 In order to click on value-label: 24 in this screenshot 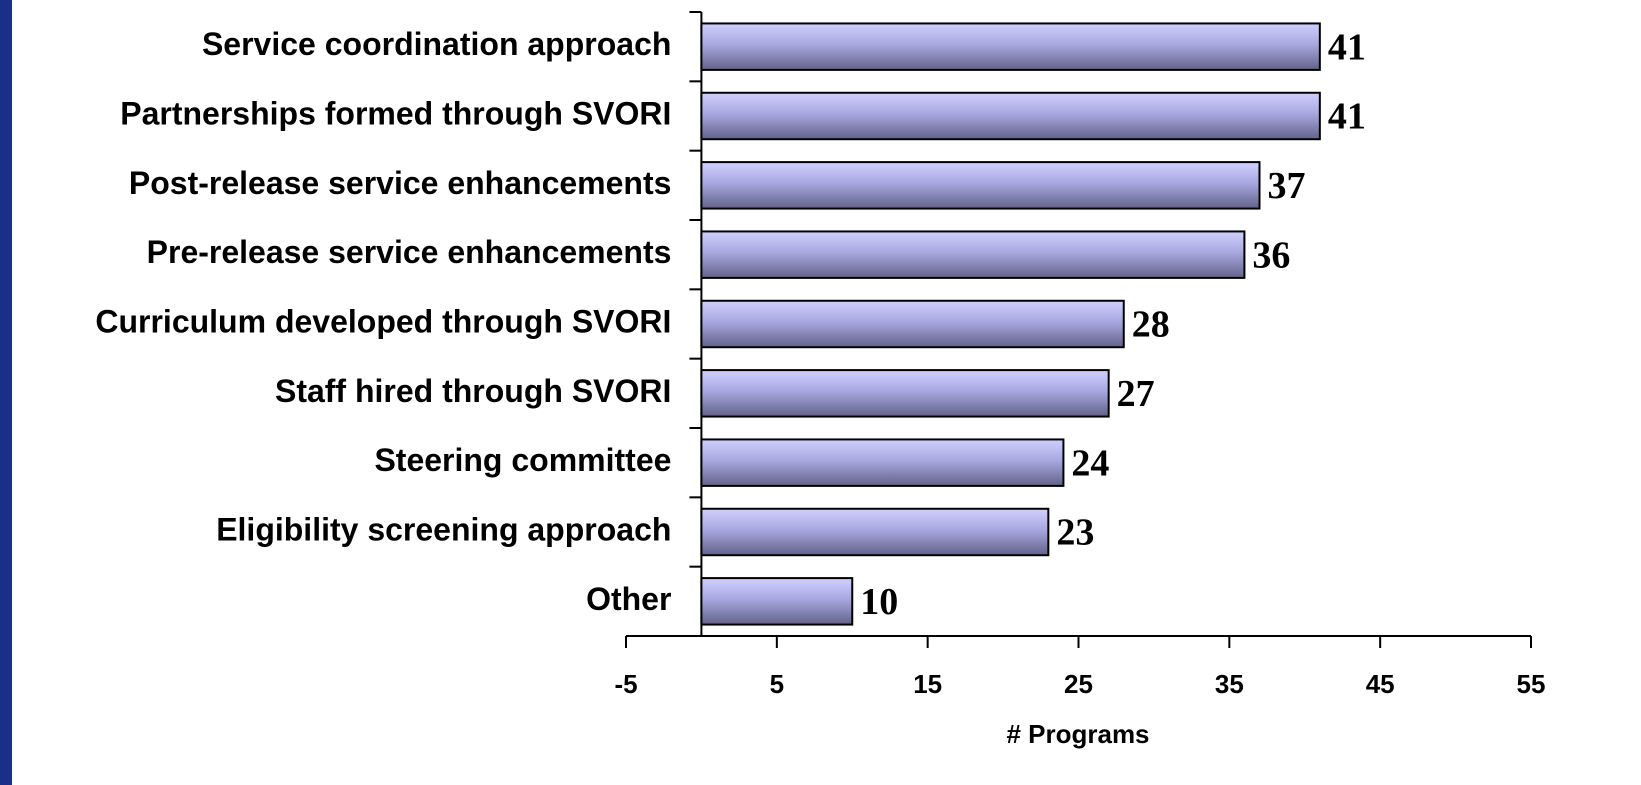, I will do `click(1090, 463)`.